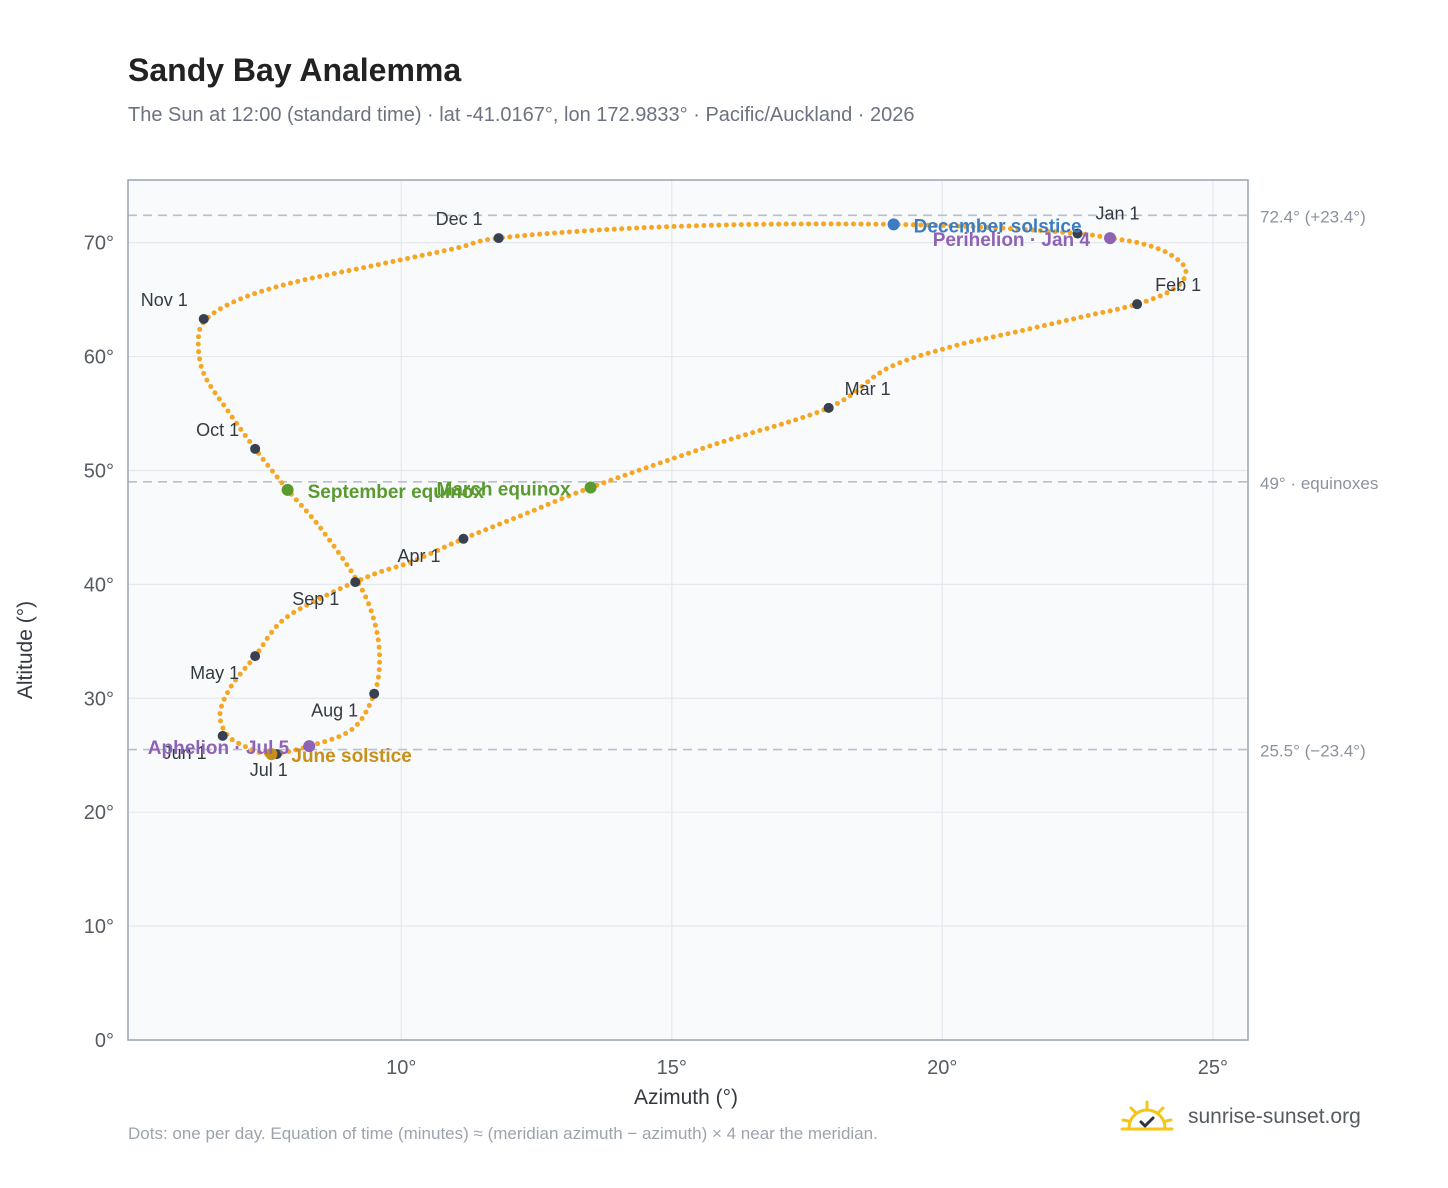  What do you see at coordinates (164, 300) in the screenshot?
I see `month-label: Nov 1` at bounding box center [164, 300].